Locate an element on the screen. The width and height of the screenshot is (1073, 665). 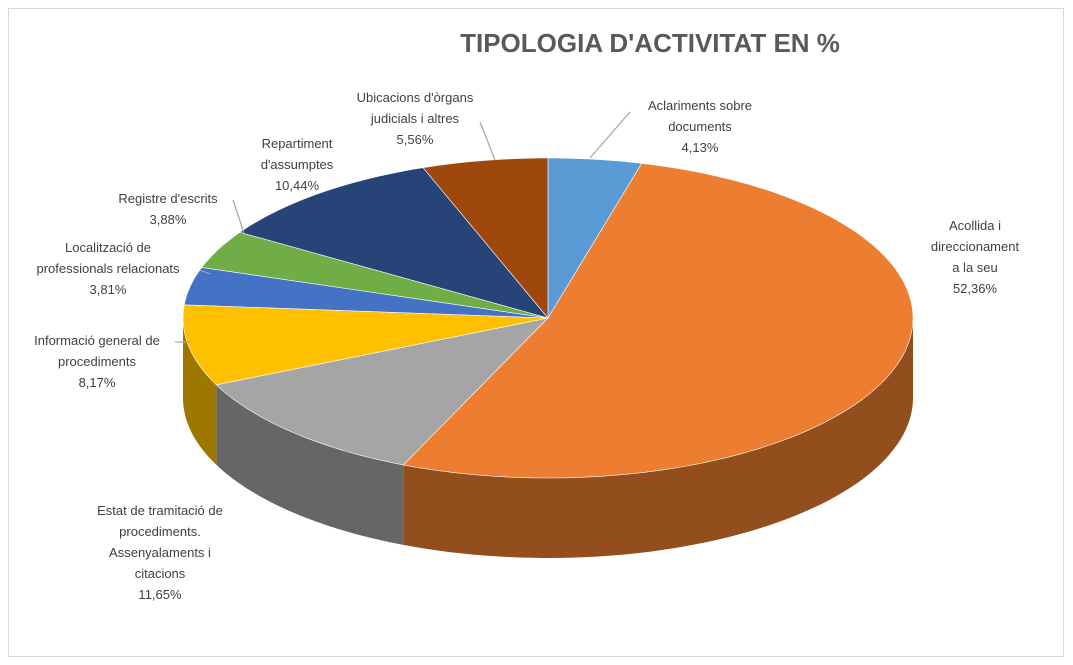
data-label: Informació general de procediments 8,17% is located at coordinates (97, 361).